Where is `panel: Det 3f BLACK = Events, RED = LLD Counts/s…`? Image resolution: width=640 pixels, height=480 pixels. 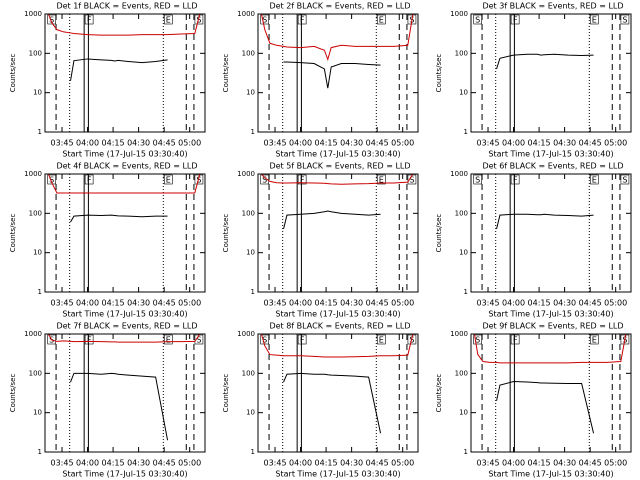
panel: Det 3f BLACK = Events, RED = LLD Counts/s… is located at coordinates (533, 80).